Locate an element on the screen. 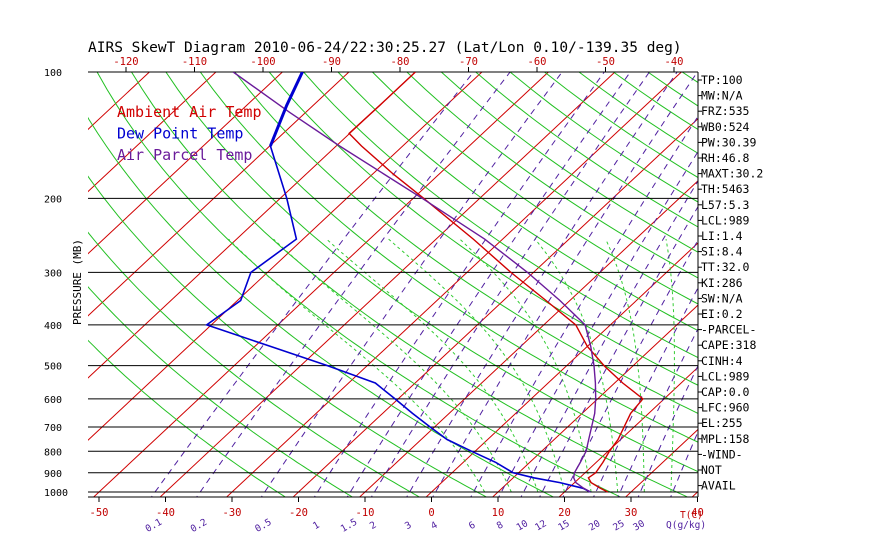 This screenshot has height=560, width=870. mixing-ratio-label: 0.2 is located at coordinates (199, 526).